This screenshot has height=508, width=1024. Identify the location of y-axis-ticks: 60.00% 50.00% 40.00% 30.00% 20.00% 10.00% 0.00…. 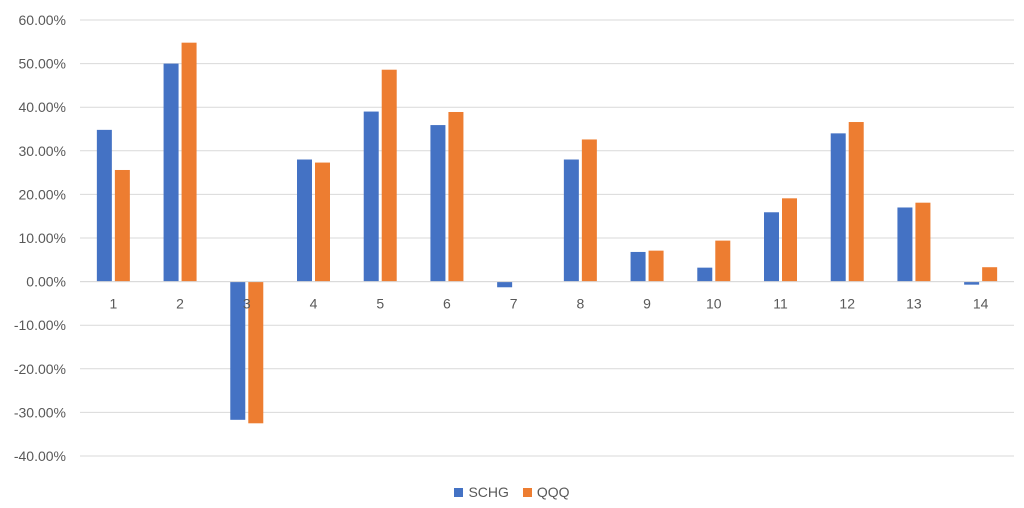
(40, 238).